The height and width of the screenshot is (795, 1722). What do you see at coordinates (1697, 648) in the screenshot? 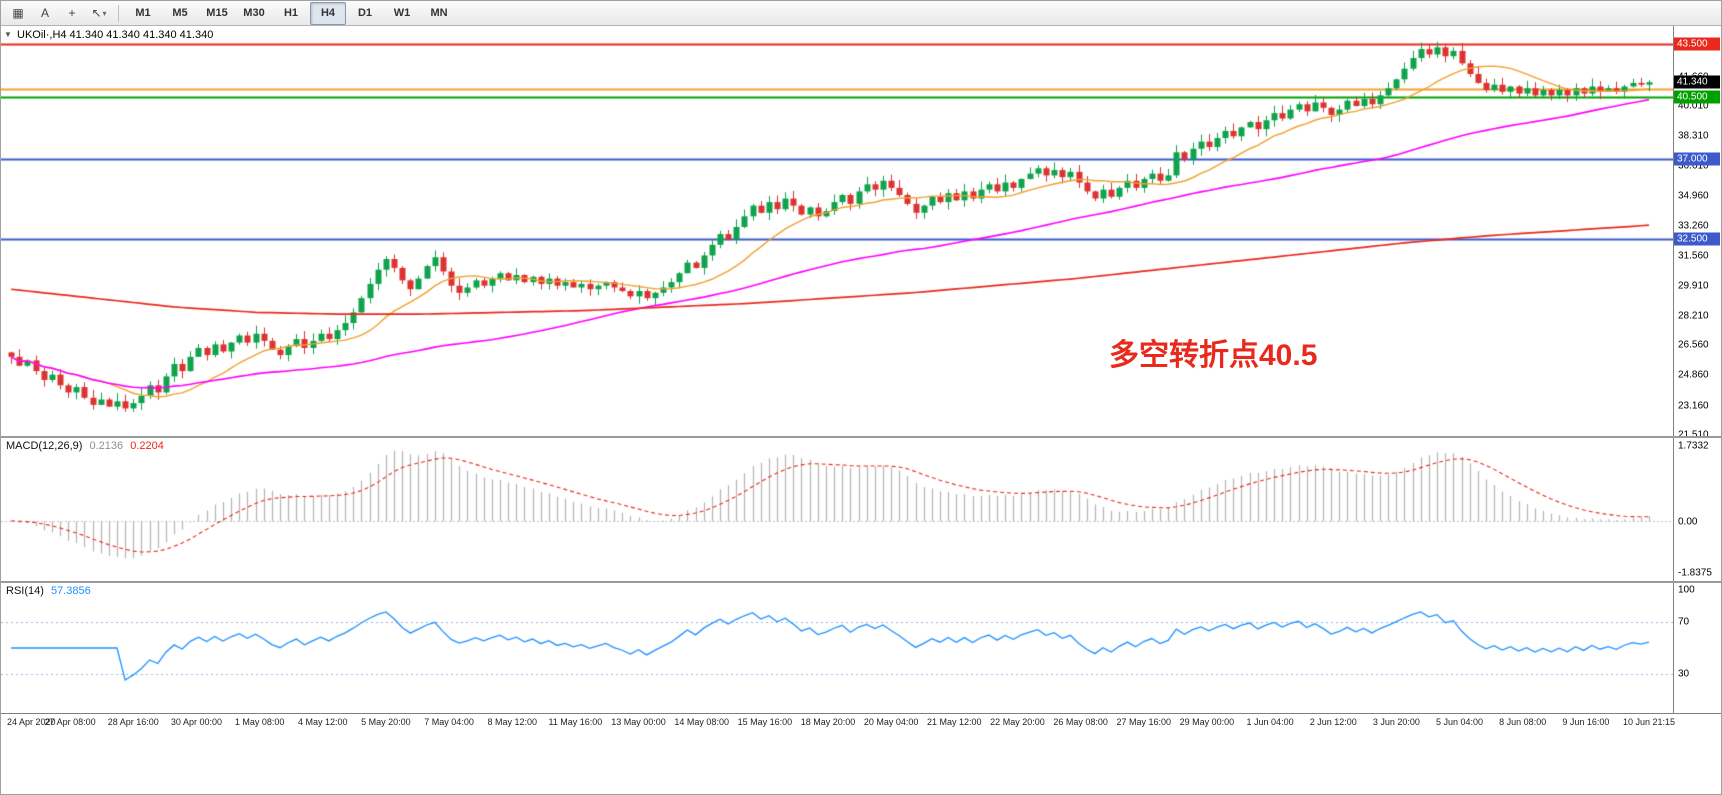
I see `rsi-axis: 100 70 30` at bounding box center [1697, 648].